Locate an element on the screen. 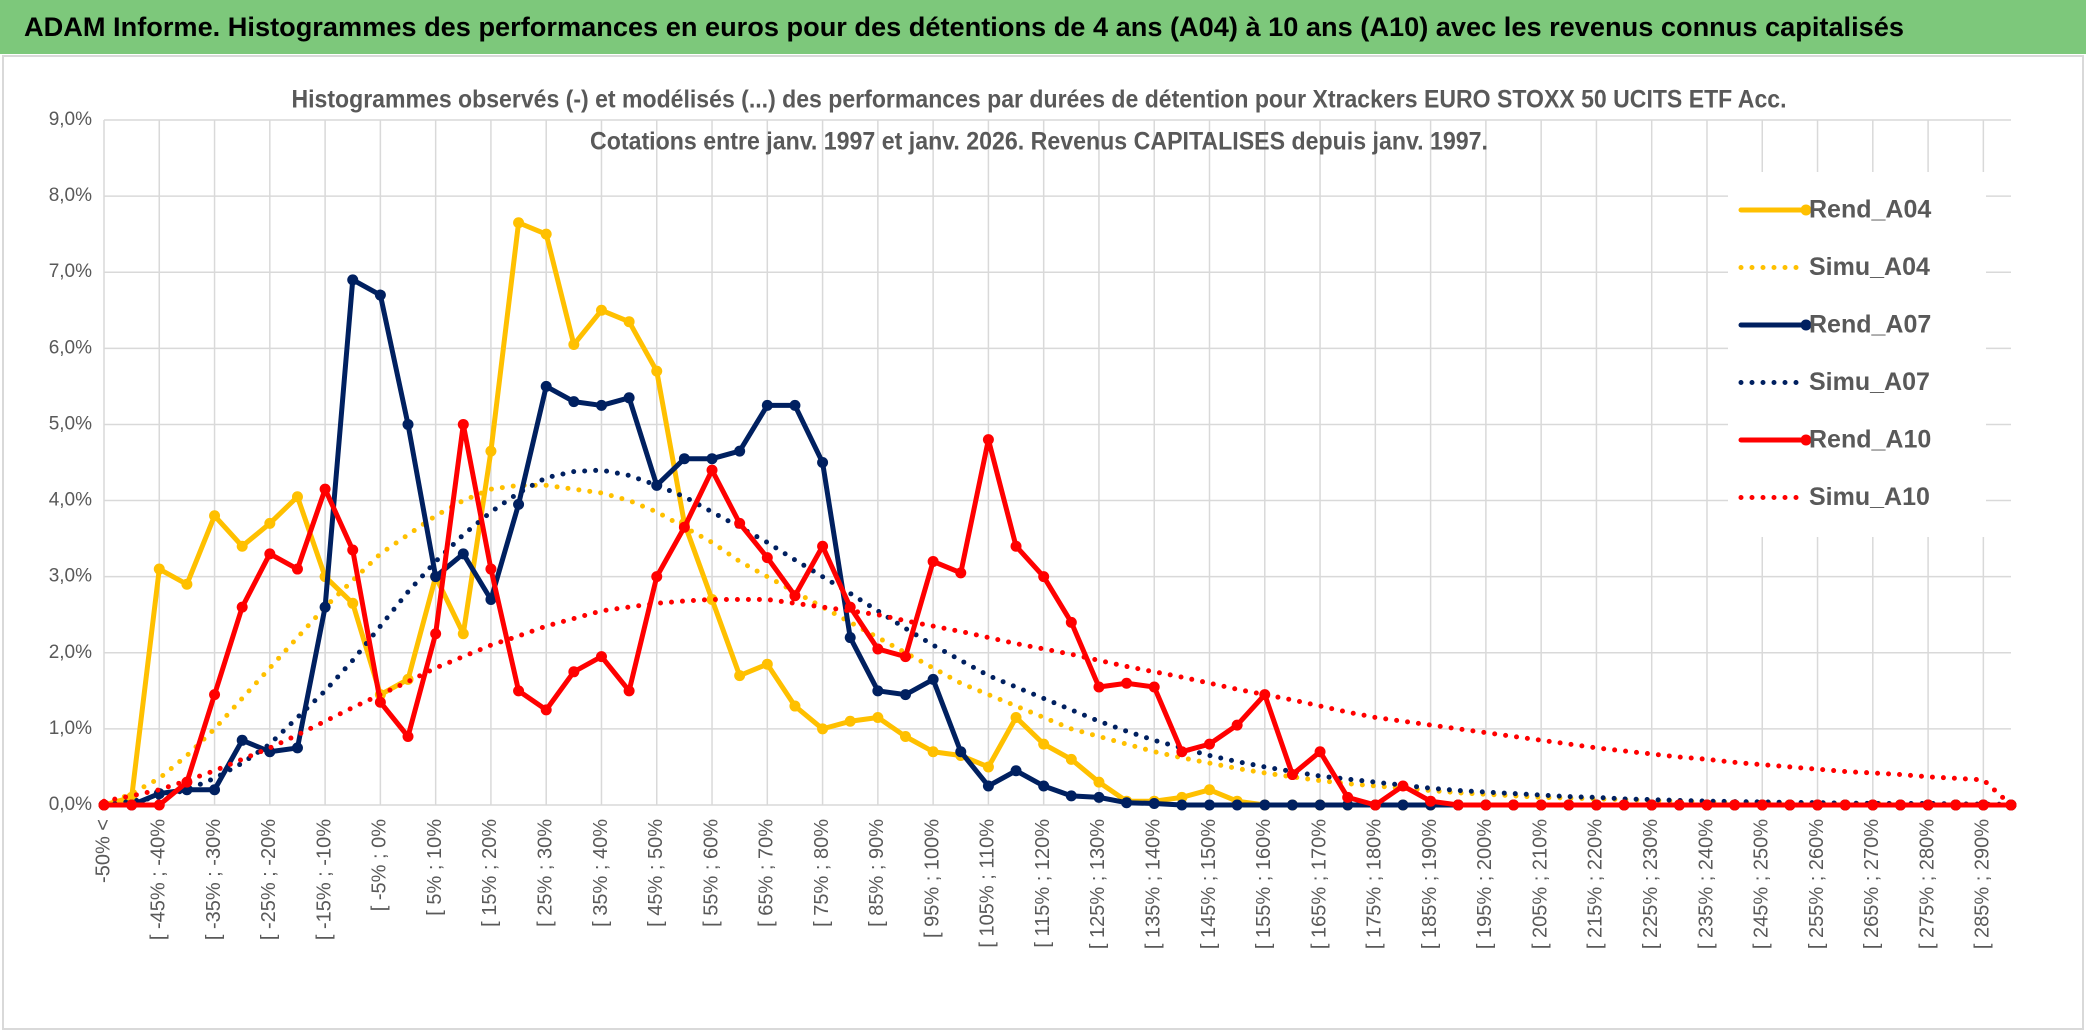 This screenshot has height=1033, width=2086. x-tick-label: [ 115% ; 120% is located at coordinates (1043, 883).